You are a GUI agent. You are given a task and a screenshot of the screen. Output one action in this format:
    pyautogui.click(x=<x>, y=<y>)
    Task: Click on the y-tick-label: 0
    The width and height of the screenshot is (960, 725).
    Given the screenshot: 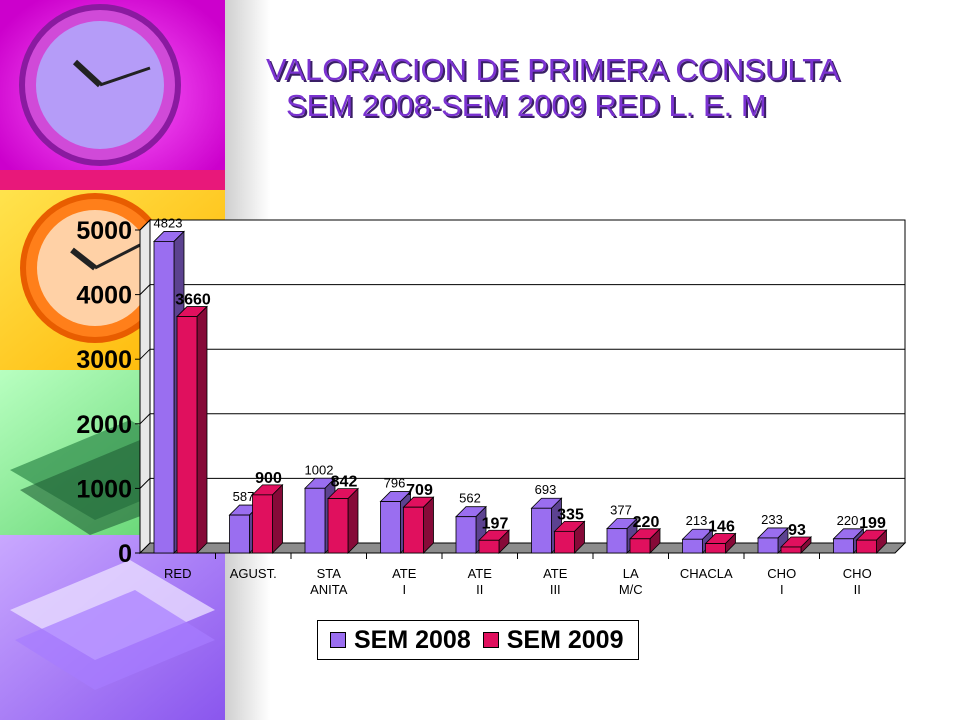 What is the action you would take?
    pyautogui.click(x=125, y=554)
    